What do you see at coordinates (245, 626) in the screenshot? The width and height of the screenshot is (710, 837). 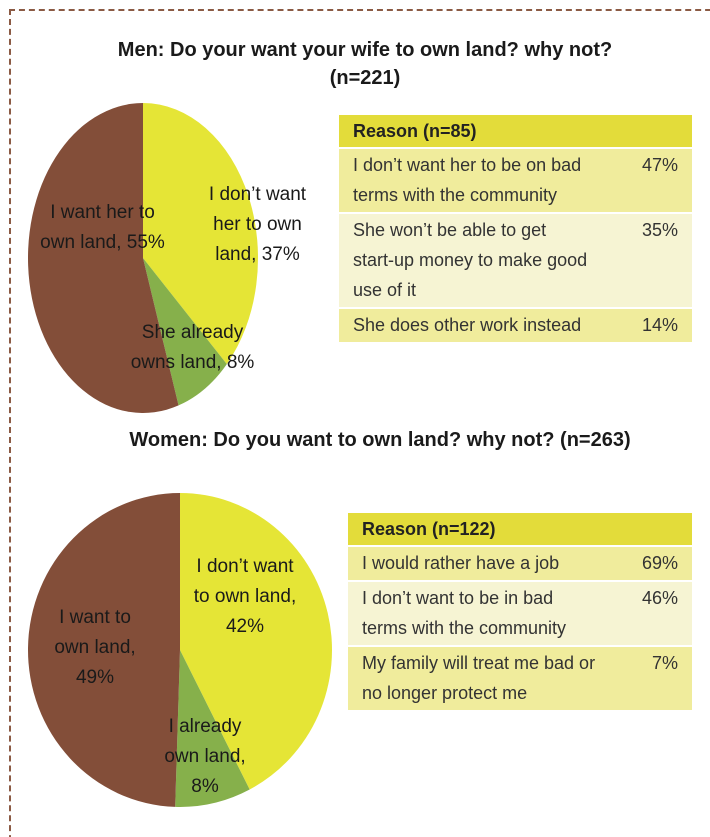 I see `slice-value: 42%` at bounding box center [245, 626].